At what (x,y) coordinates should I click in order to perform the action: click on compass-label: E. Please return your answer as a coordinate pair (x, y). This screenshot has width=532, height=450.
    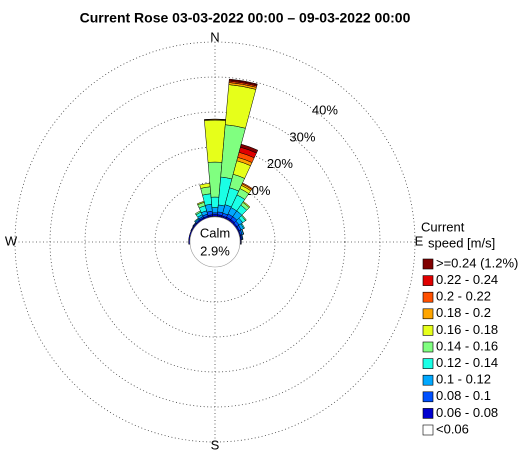
    Looking at the image, I should click on (419, 240).